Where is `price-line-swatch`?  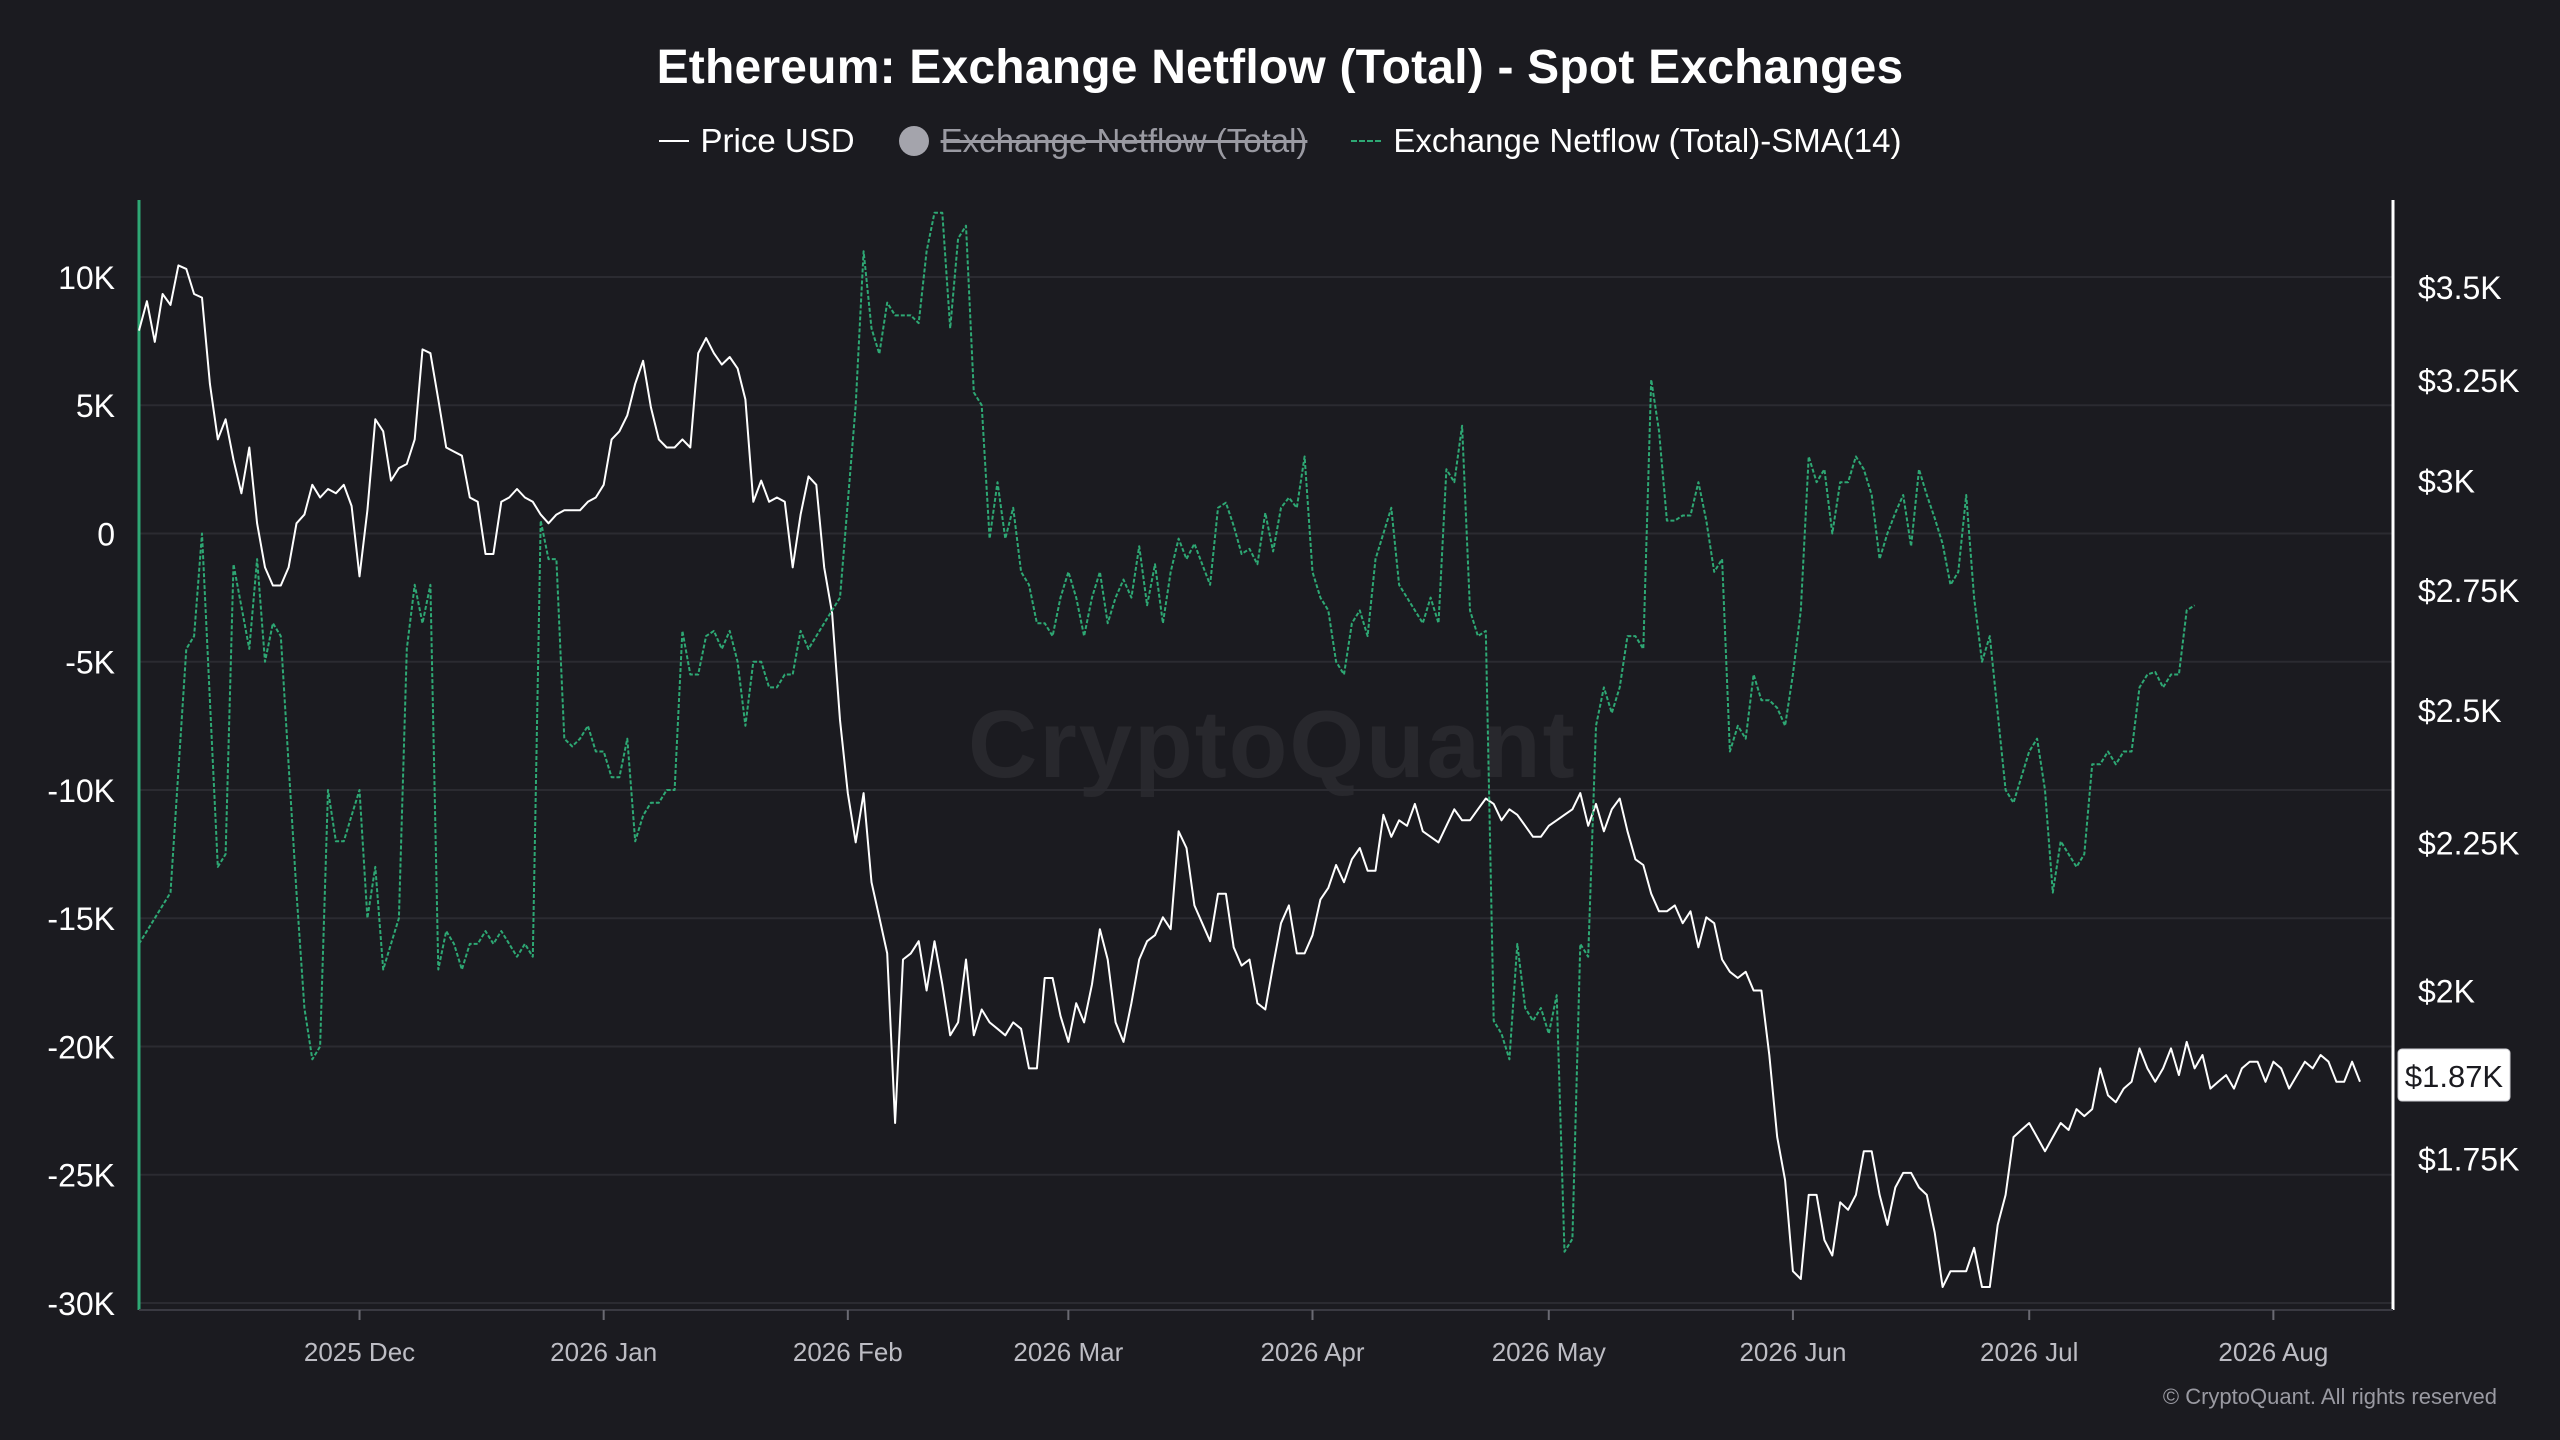
price-line-swatch is located at coordinates (673, 141).